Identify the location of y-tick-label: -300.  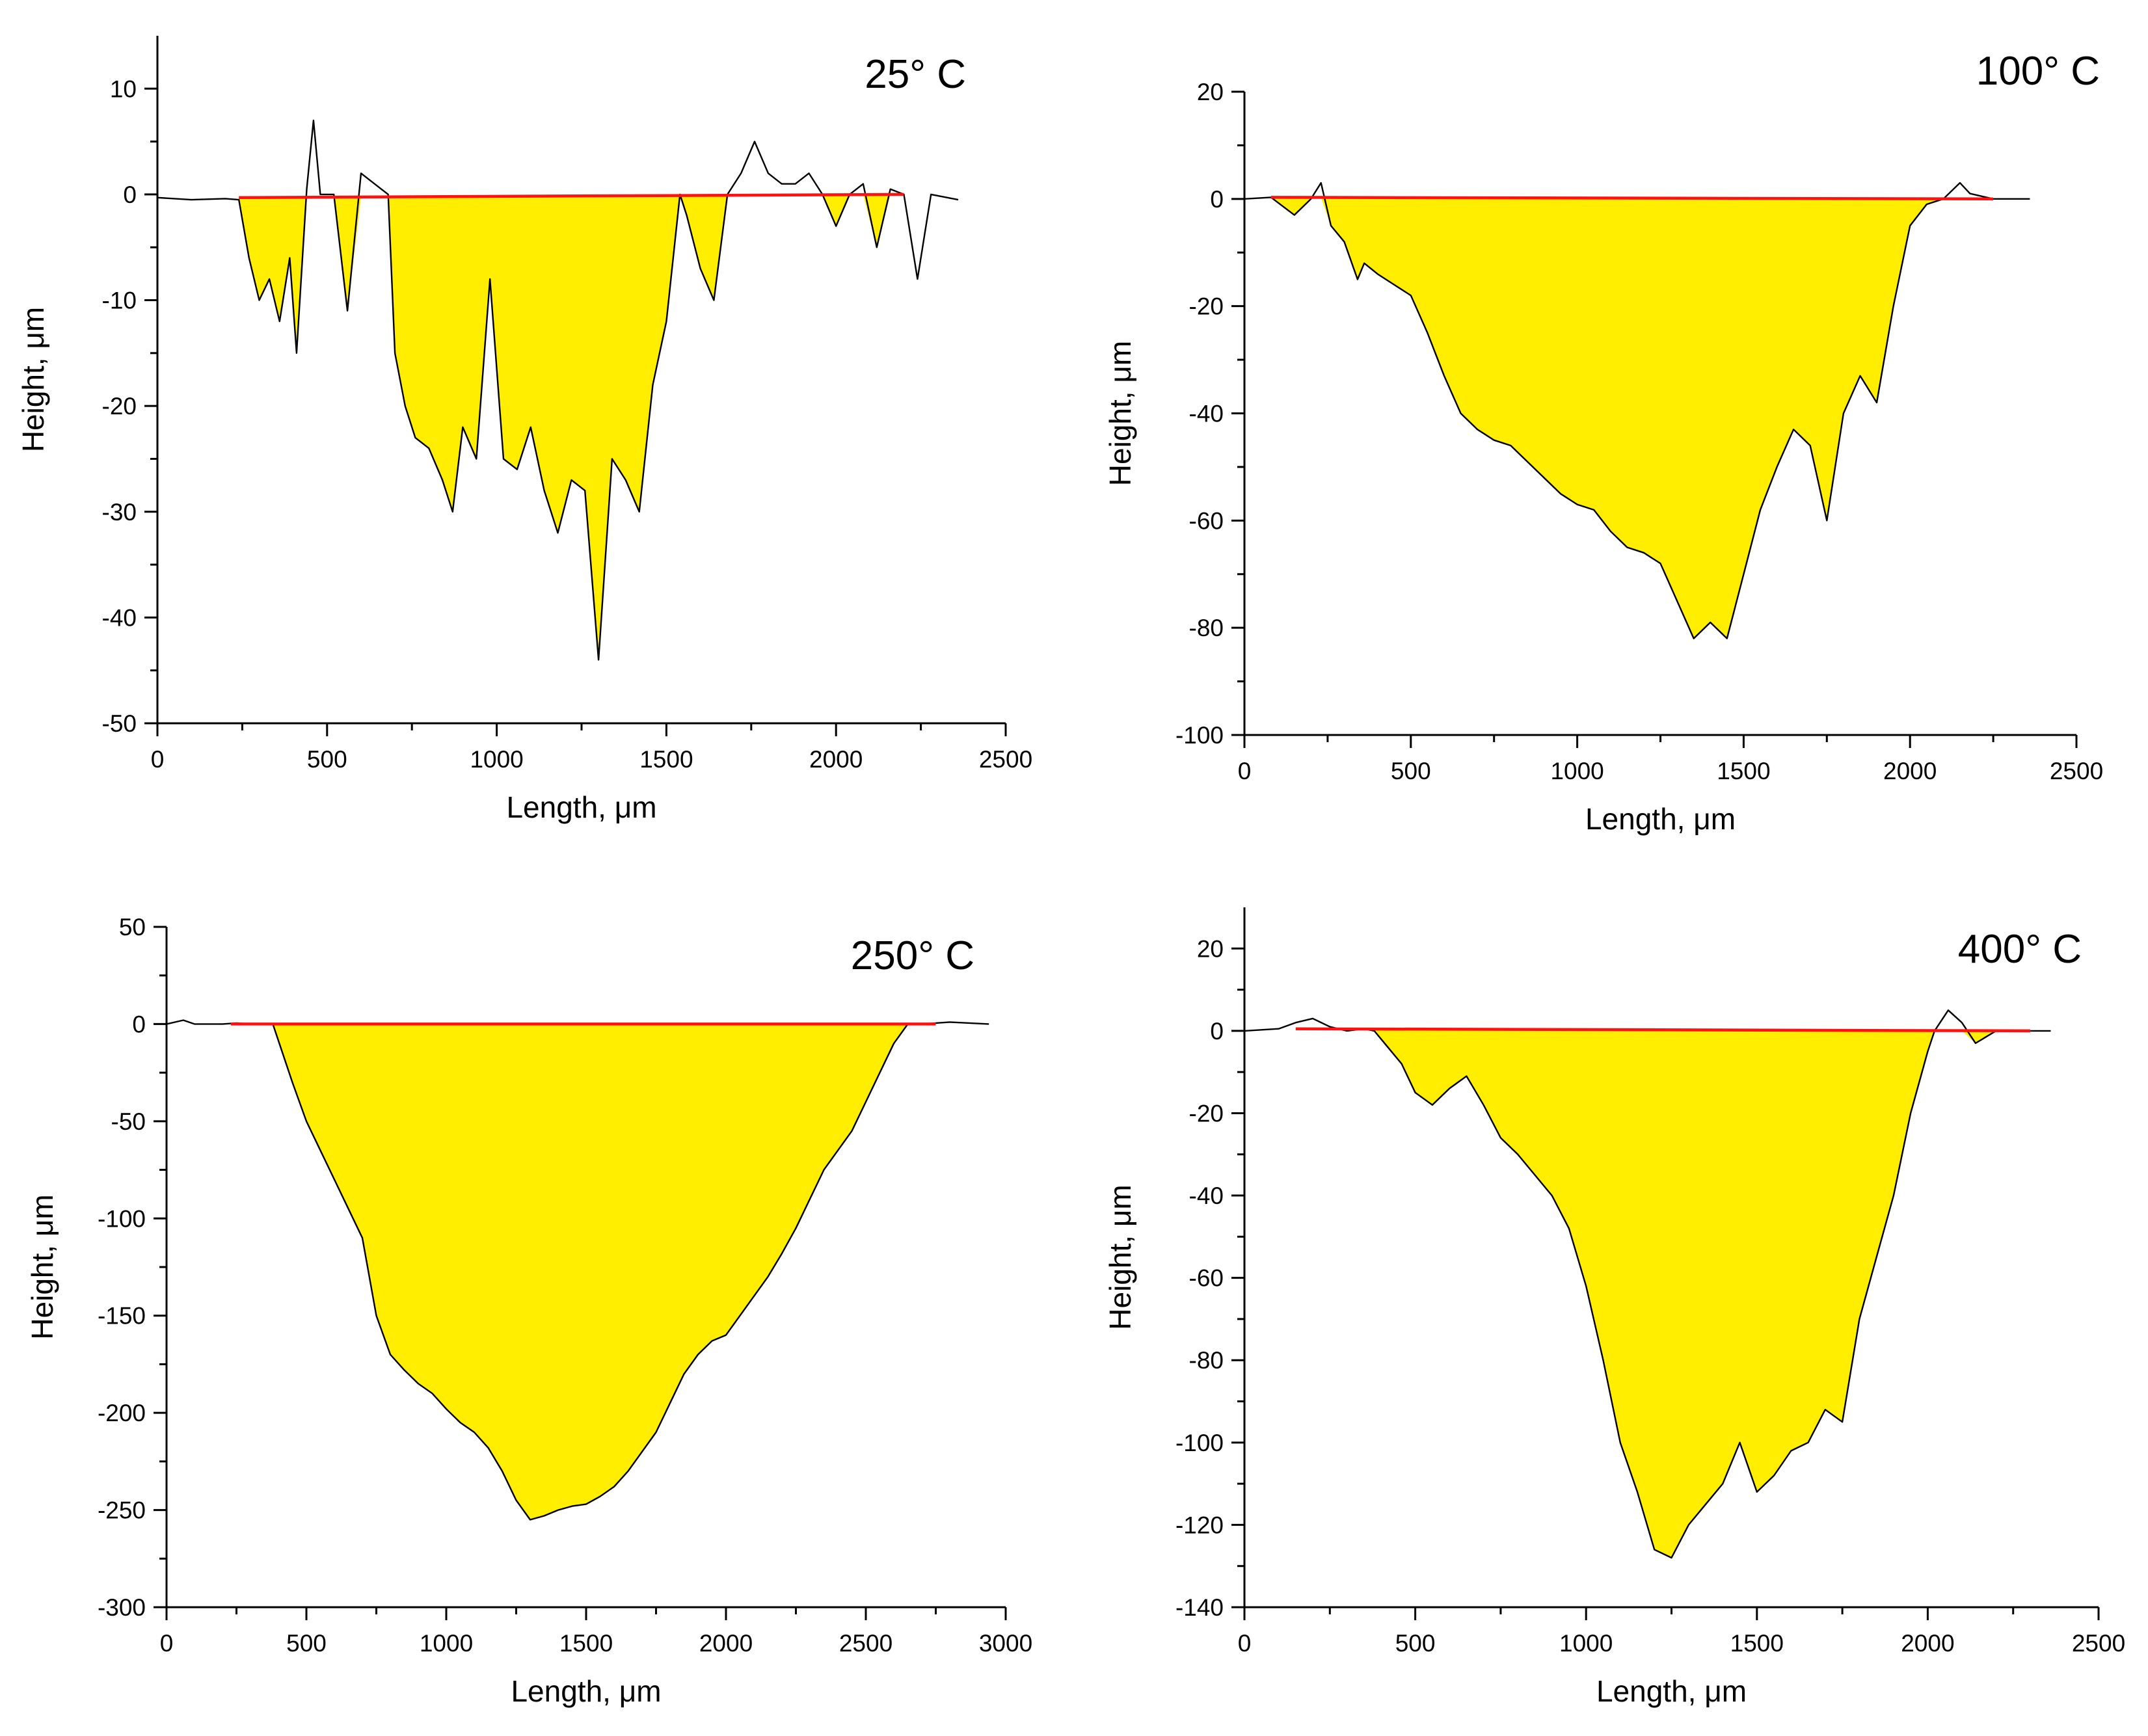
(122, 1608).